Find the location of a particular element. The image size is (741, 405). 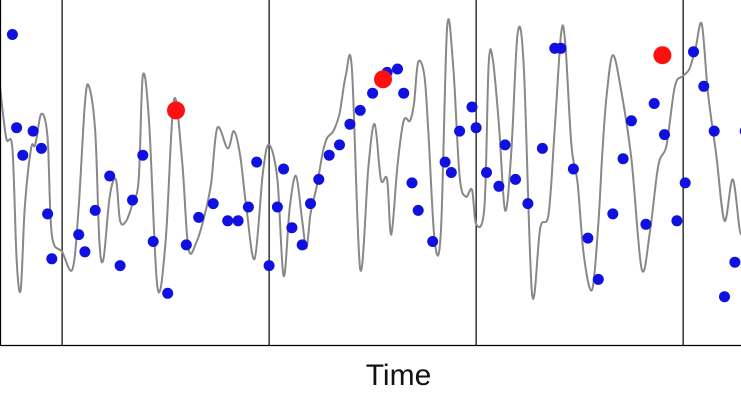

highlight-points-layer is located at coordinates (419, 83).